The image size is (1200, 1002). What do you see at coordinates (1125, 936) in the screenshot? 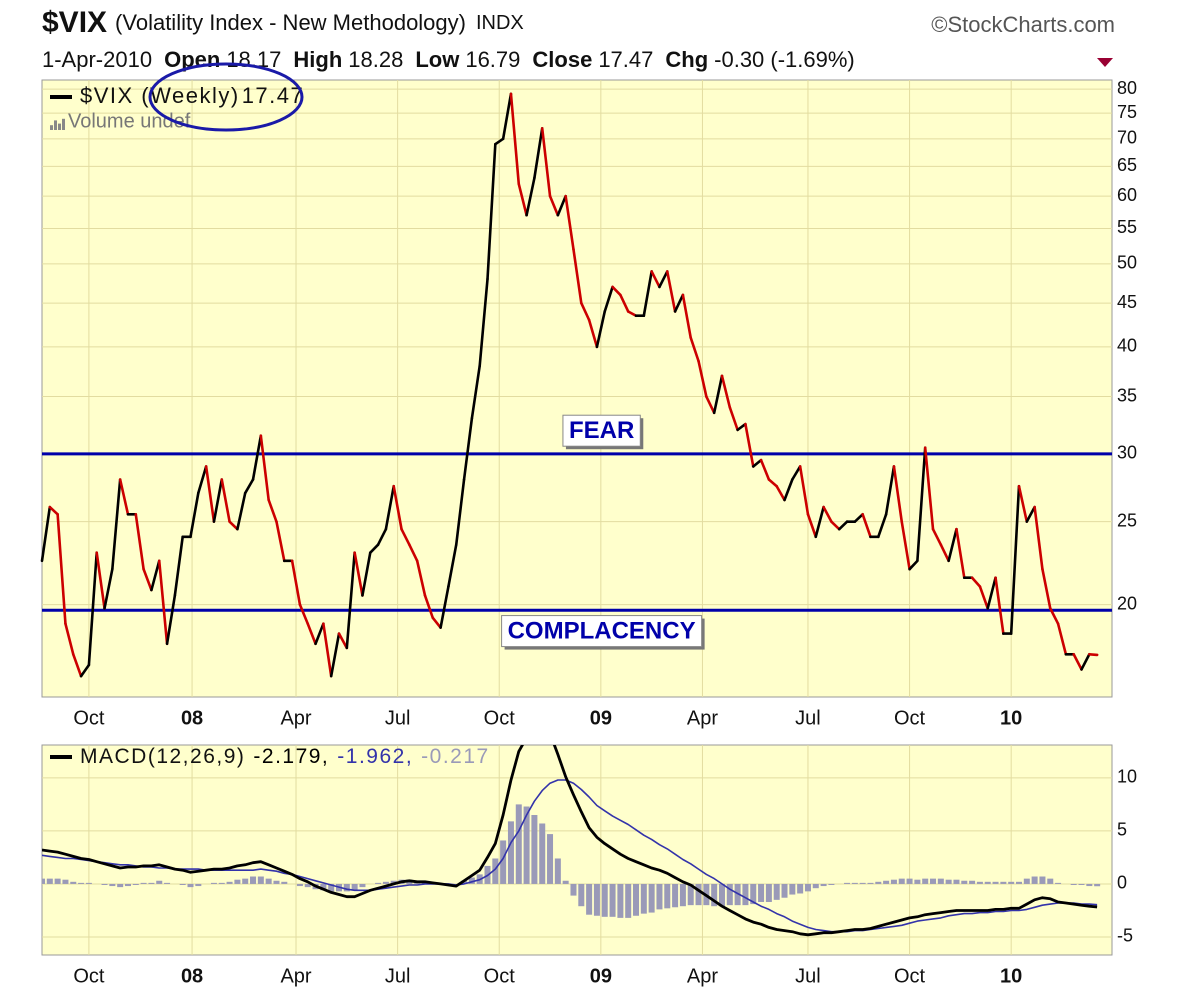
I see `y-tick-label: -5` at bounding box center [1125, 936].